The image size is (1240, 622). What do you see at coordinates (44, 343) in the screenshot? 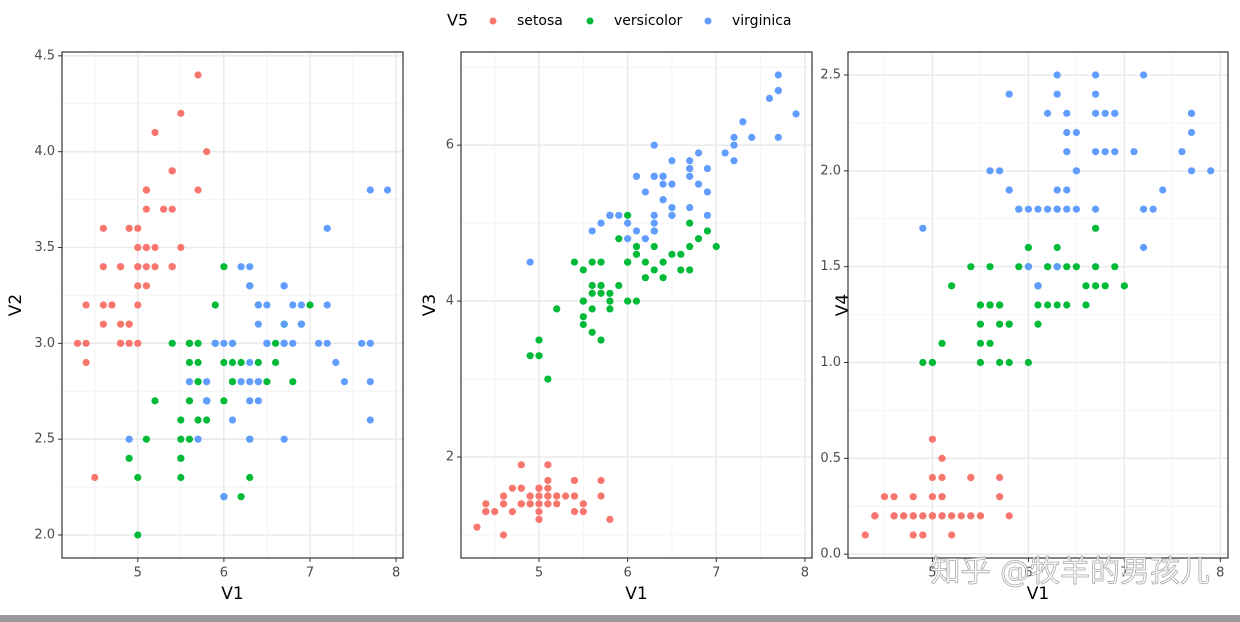
I see `y-tick-label: 3.0` at bounding box center [44, 343].